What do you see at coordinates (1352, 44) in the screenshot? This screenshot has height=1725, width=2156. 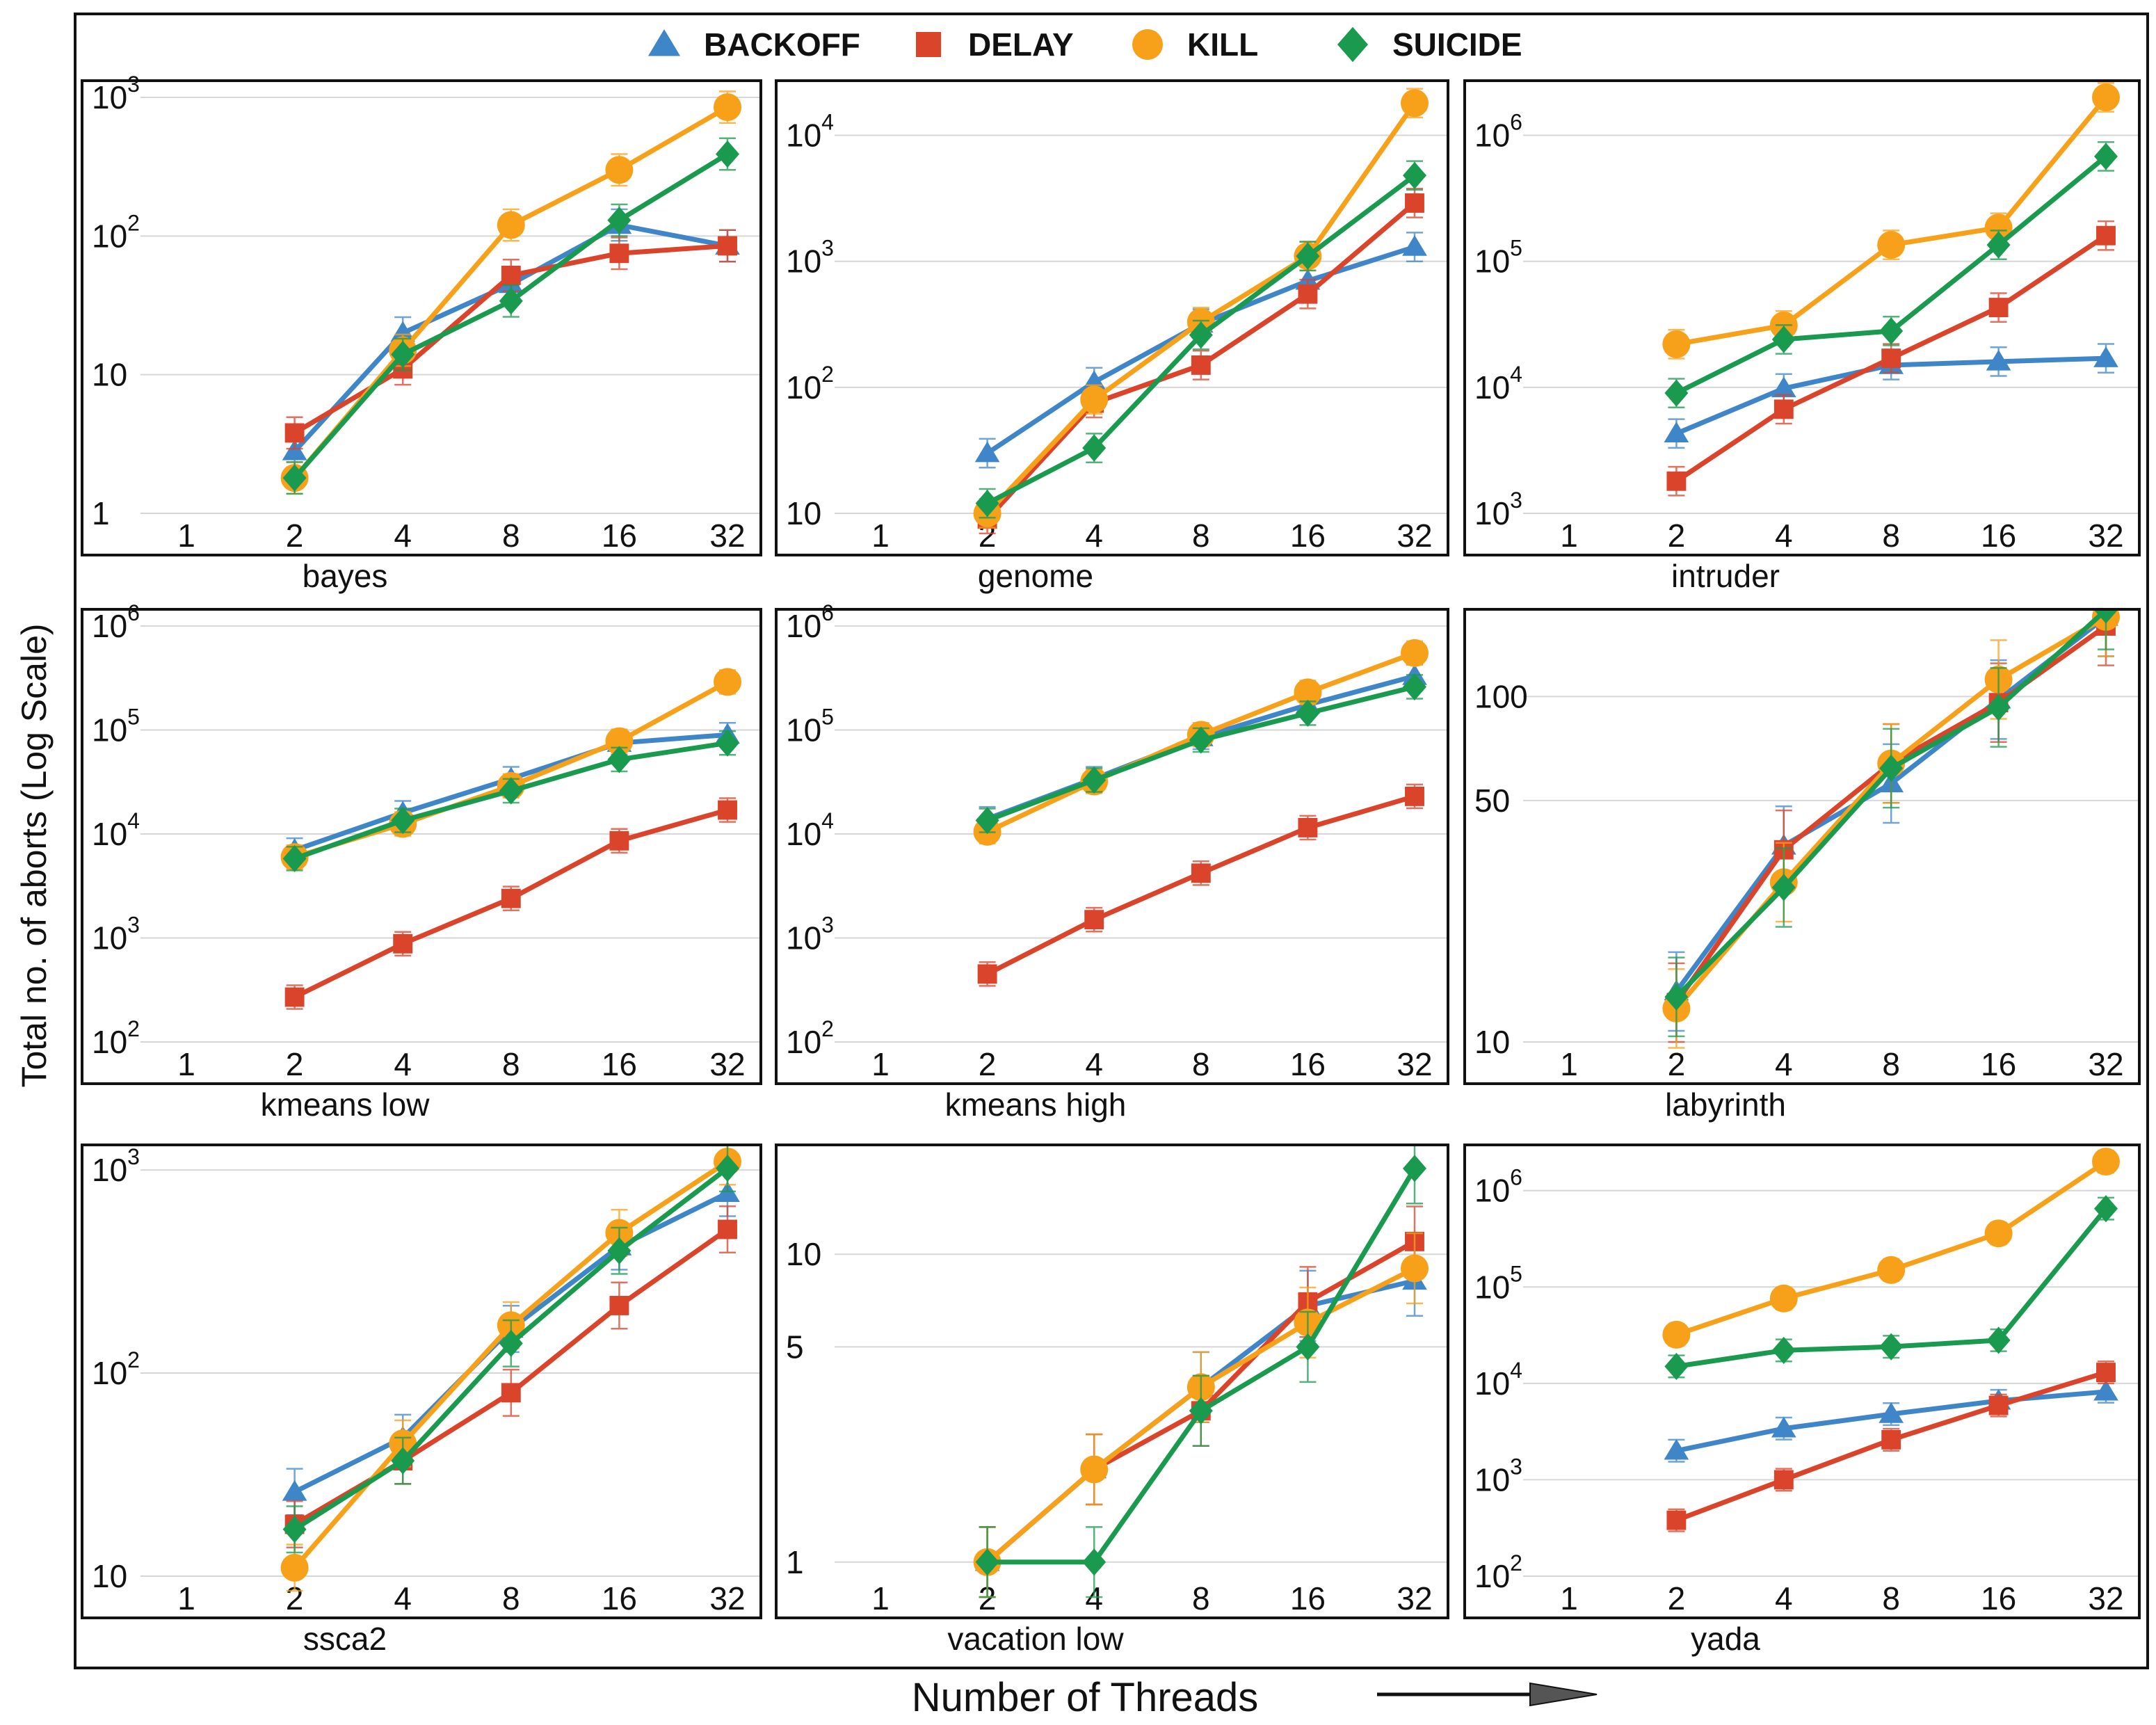 I see `legend-diamond-icon` at bounding box center [1352, 44].